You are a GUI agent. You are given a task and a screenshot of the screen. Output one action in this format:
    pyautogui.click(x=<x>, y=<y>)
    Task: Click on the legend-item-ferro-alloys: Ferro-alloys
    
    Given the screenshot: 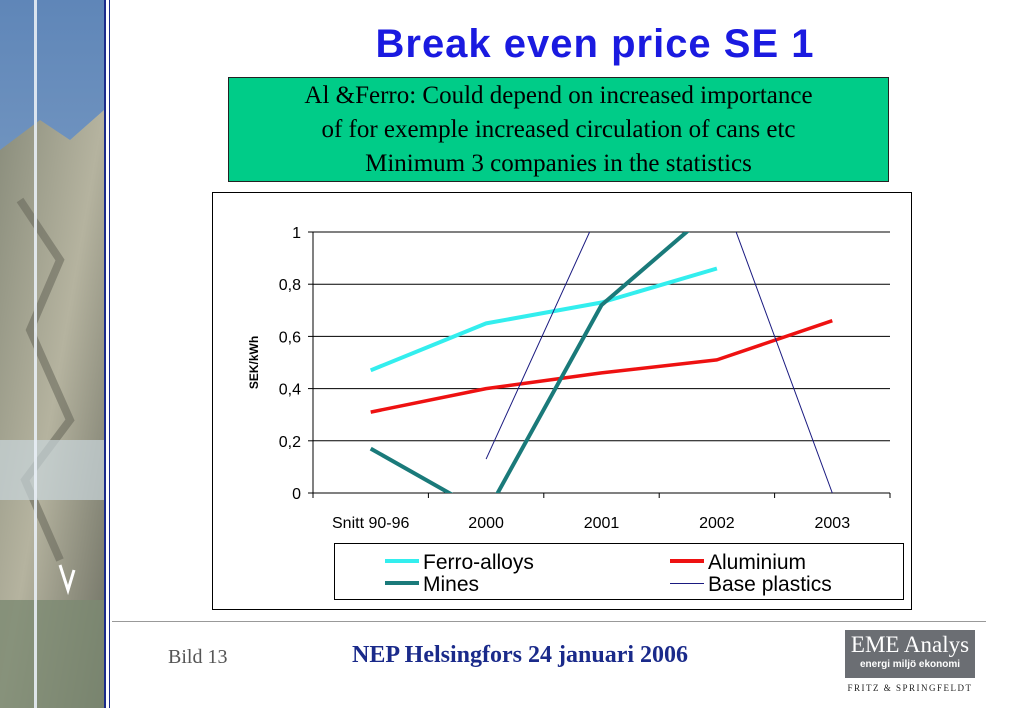 What is the action you would take?
    pyautogui.click(x=459, y=563)
    